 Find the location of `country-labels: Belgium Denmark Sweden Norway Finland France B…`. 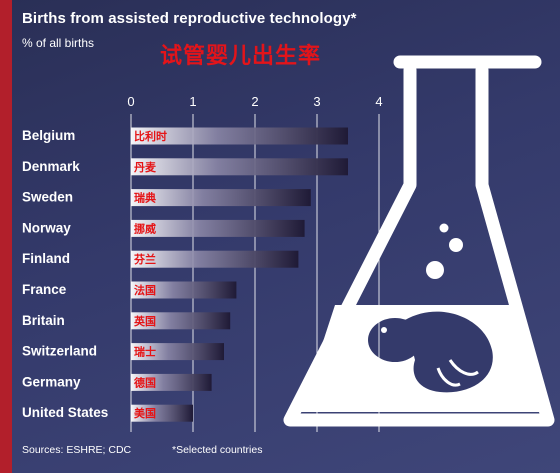

country-labels: Belgium Denmark Sweden Norway Finland France B… is located at coordinates (65, 274).